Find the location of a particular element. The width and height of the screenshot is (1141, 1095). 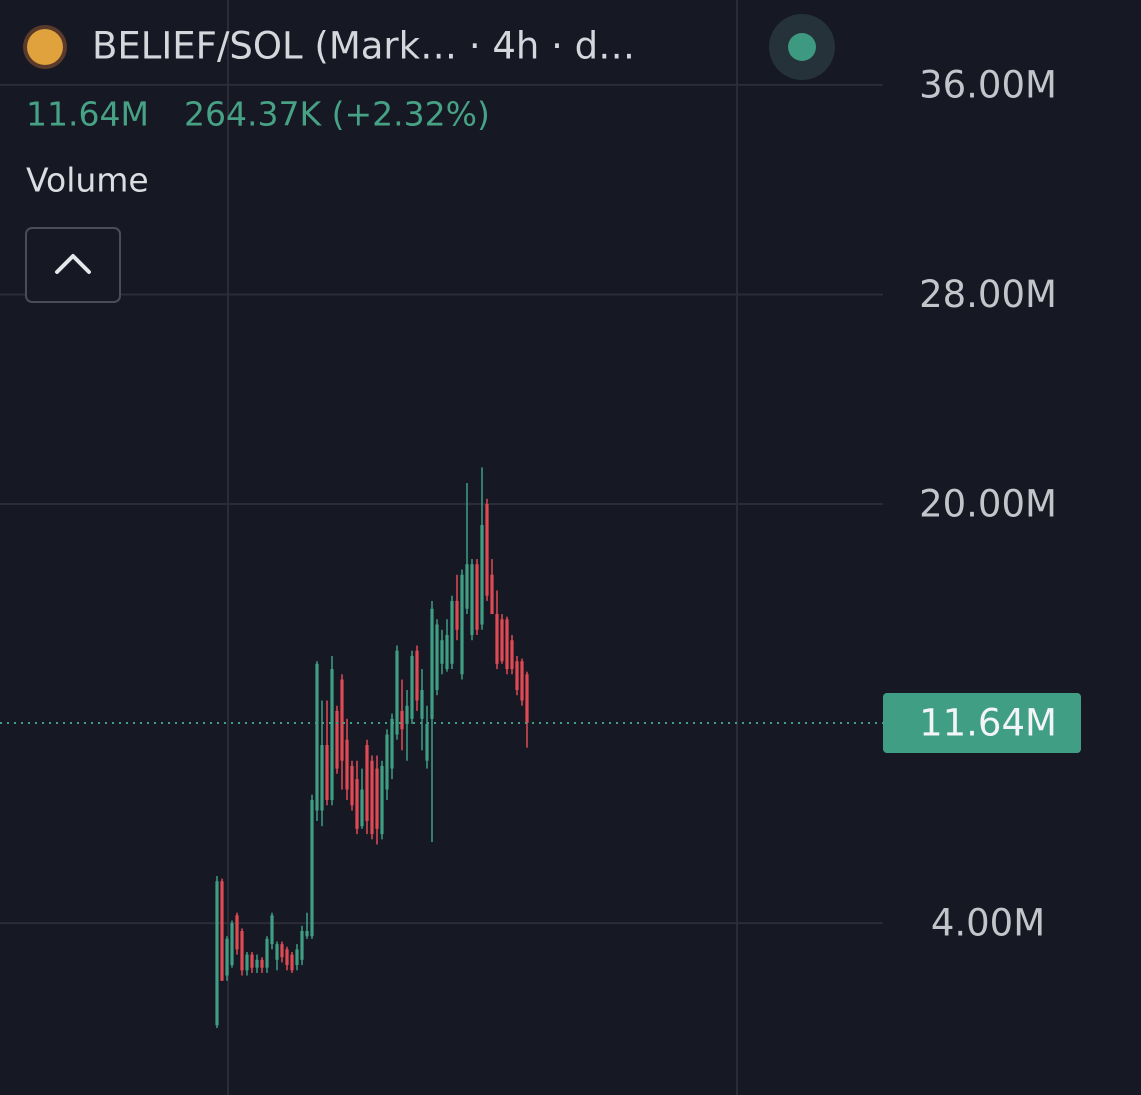

indicator-label: Volume is located at coordinates (87, 180).